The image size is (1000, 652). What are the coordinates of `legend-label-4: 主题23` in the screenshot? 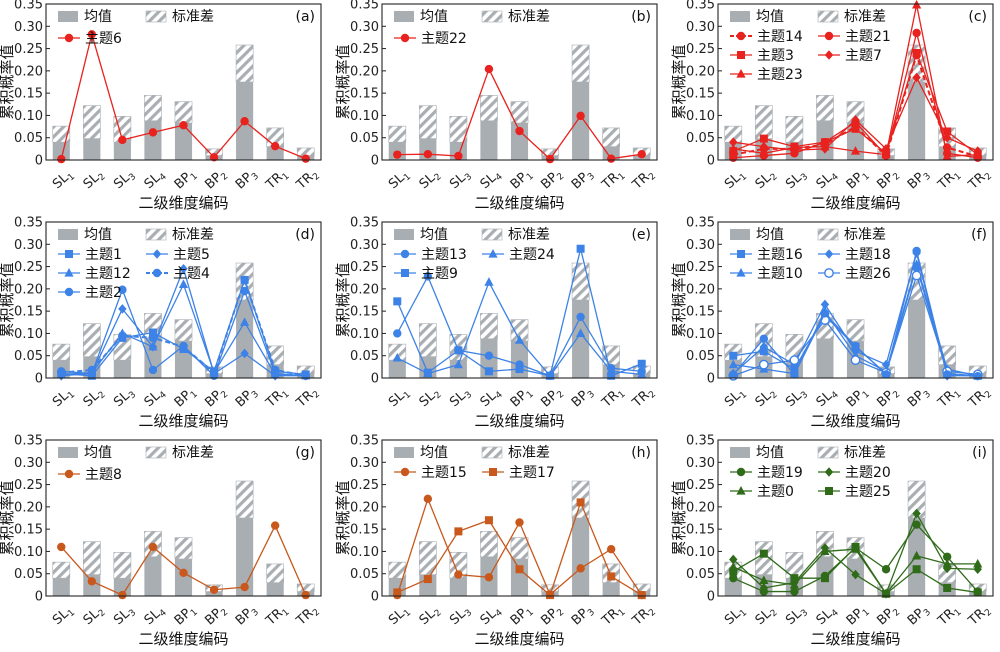 It's located at (780, 75).